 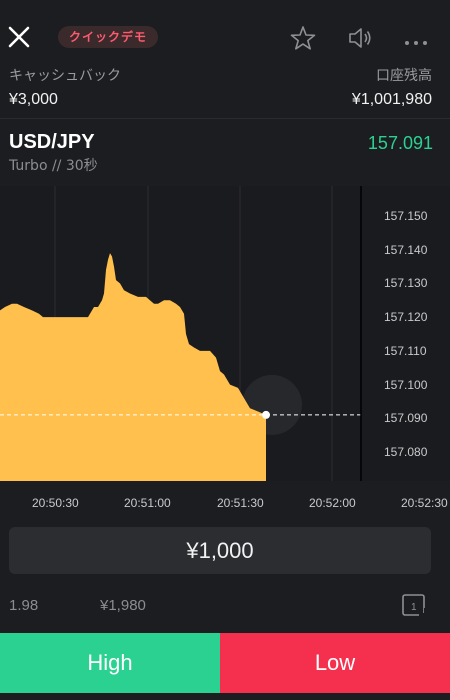 What do you see at coordinates (400, 143) in the screenshot?
I see `current-price: 157.091` at bounding box center [400, 143].